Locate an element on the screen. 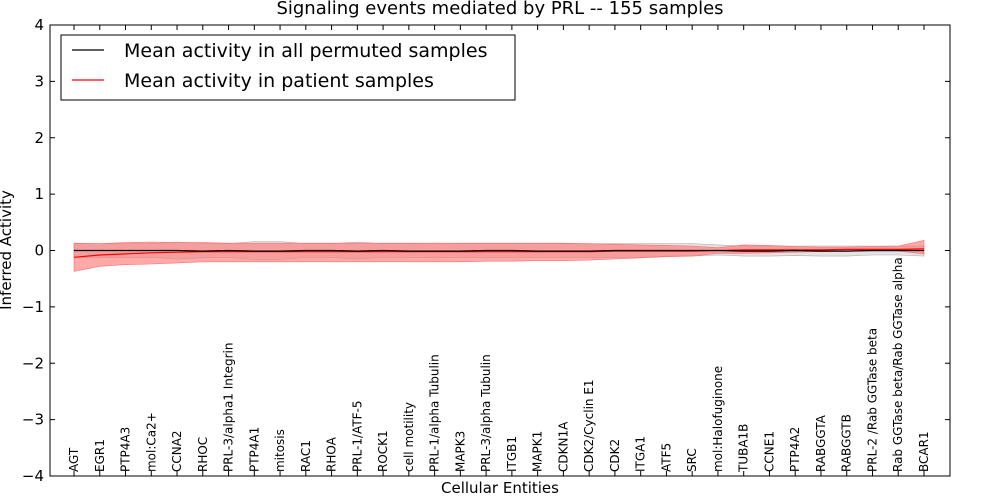  x-category-label: BCAR1 is located at coordinates (924, 451).